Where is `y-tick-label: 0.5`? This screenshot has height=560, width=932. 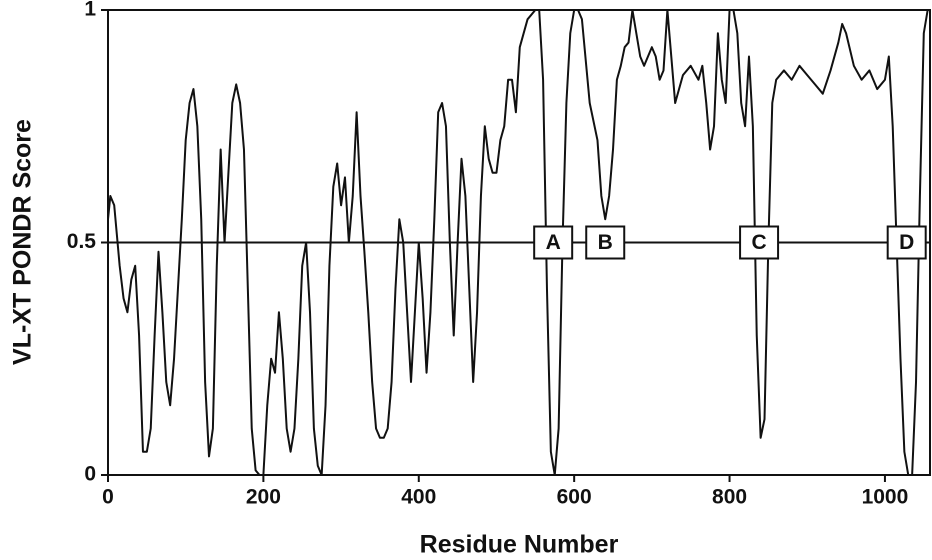 y-tick-label: 0.5 is located at coordinates (82, 241).